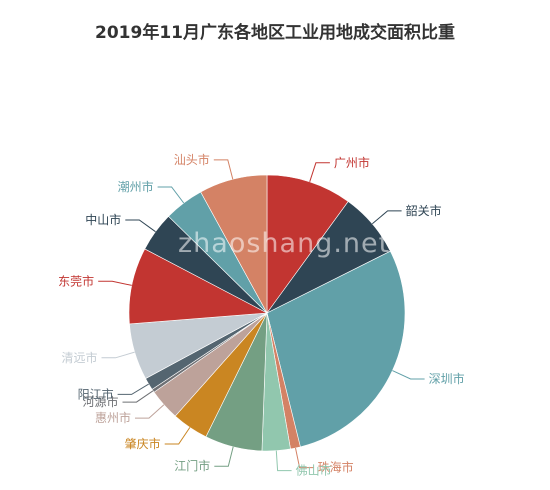  What do you see at coordinates (192, 159) in the screenshot?
I see `slice-label-14: 汕头市` at bounding box center [192, 159].